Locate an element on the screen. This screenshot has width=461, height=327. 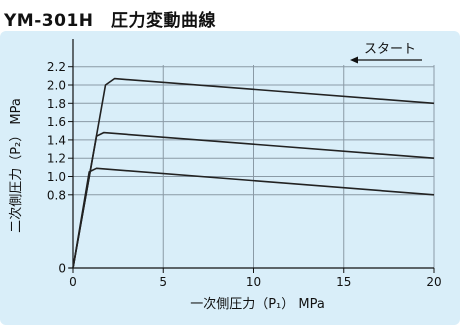
y-tick-label: 1.4 is located at coordinates (56, 140).